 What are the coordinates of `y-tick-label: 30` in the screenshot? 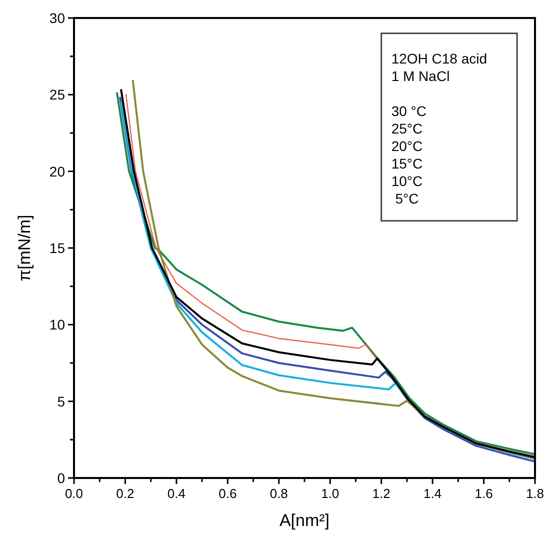 It's located at (57, 18).